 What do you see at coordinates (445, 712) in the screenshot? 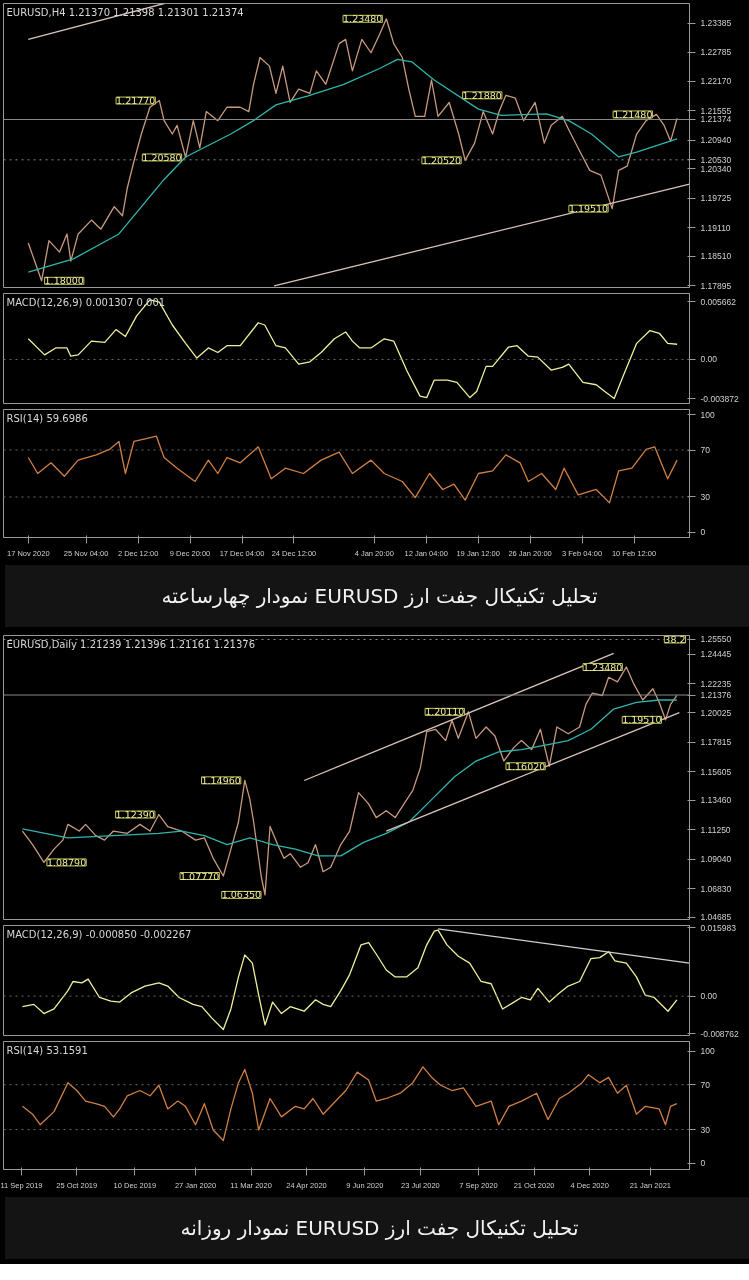
I see `annotation: 1.20110` at bounding box center [445, 712].